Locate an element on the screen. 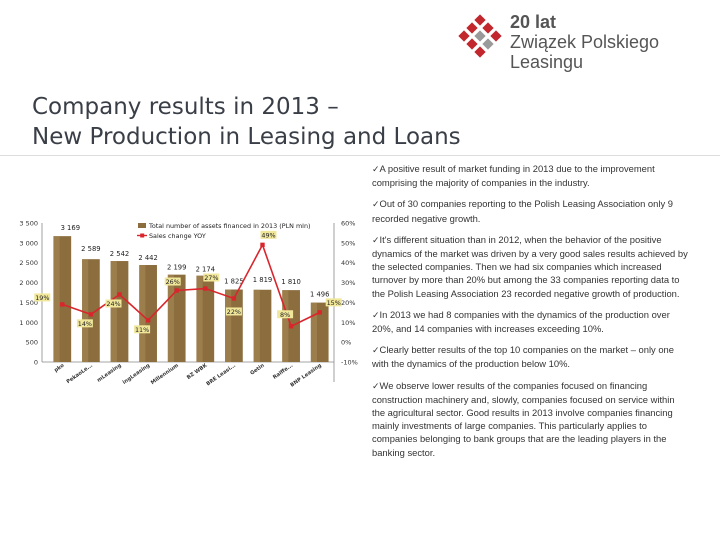  bar-value-label: 1 496 is located at coordinates (319, 295).